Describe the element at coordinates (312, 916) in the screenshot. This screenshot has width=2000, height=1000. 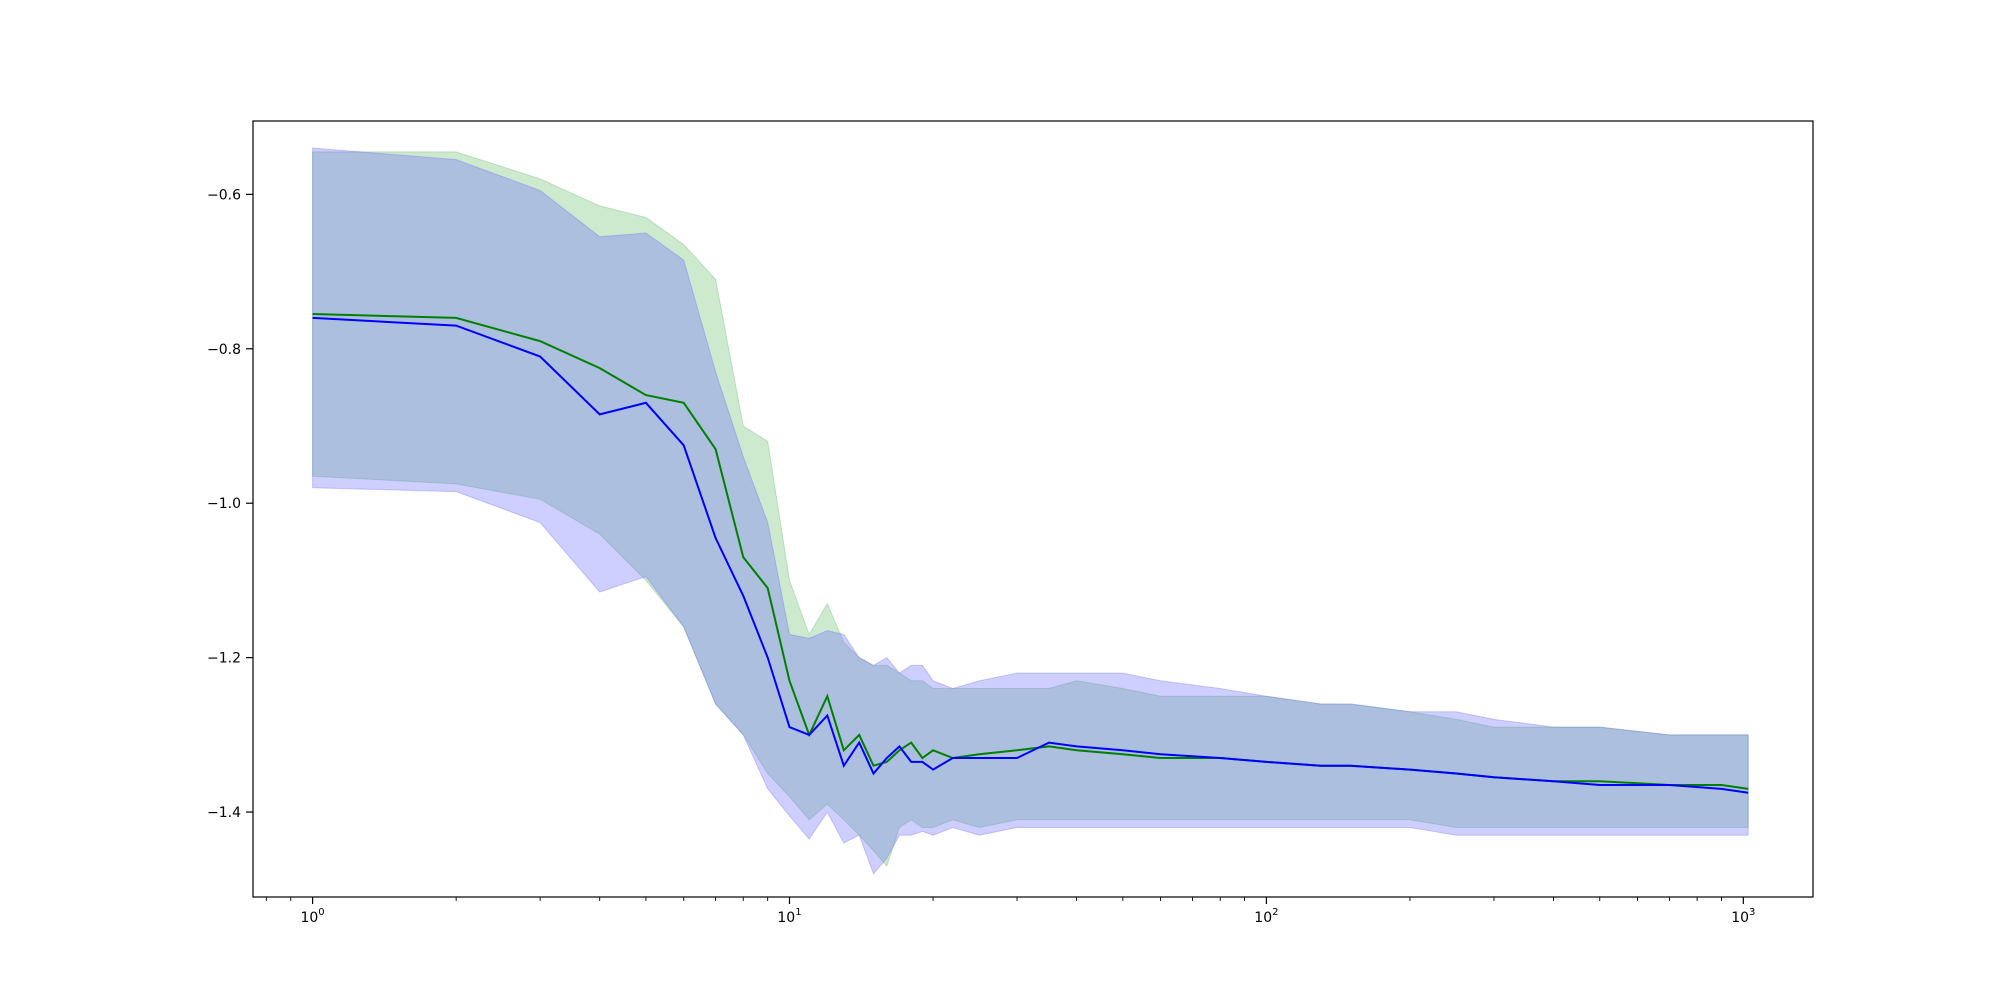
I see `x-tick-label: 10⁰` at that location.